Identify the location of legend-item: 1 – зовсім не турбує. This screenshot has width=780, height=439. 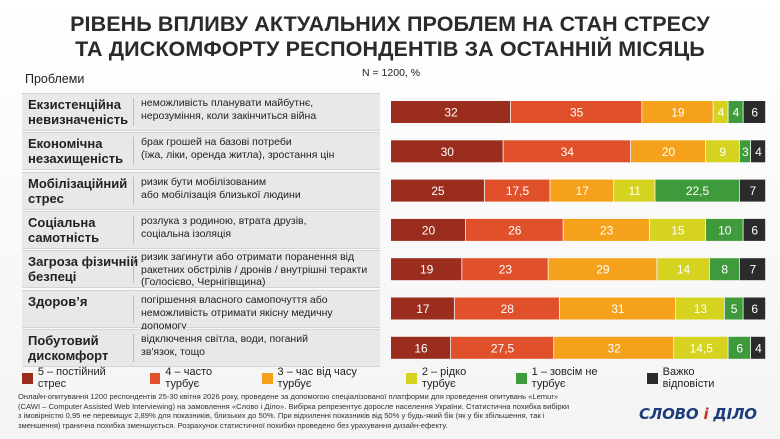
(574, 378).